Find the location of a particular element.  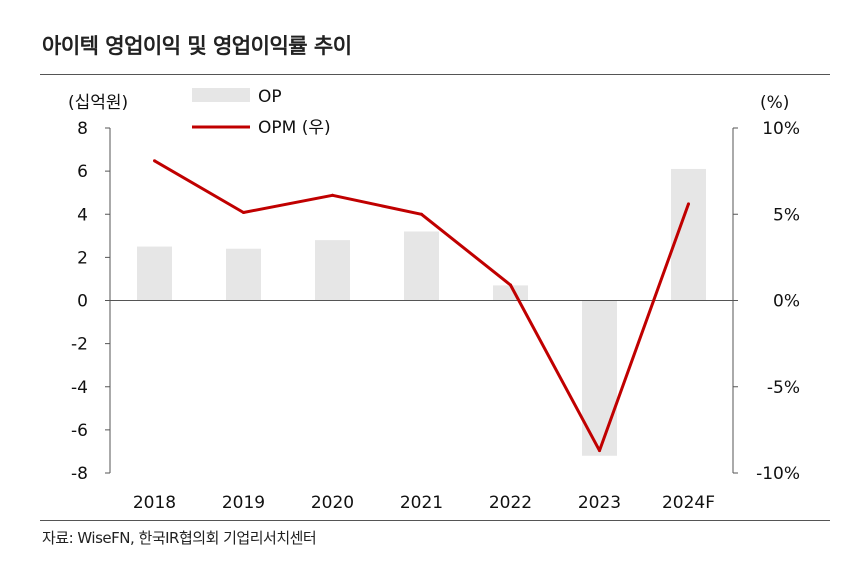

op-bar-2021 is located at coordinates (421, 266).